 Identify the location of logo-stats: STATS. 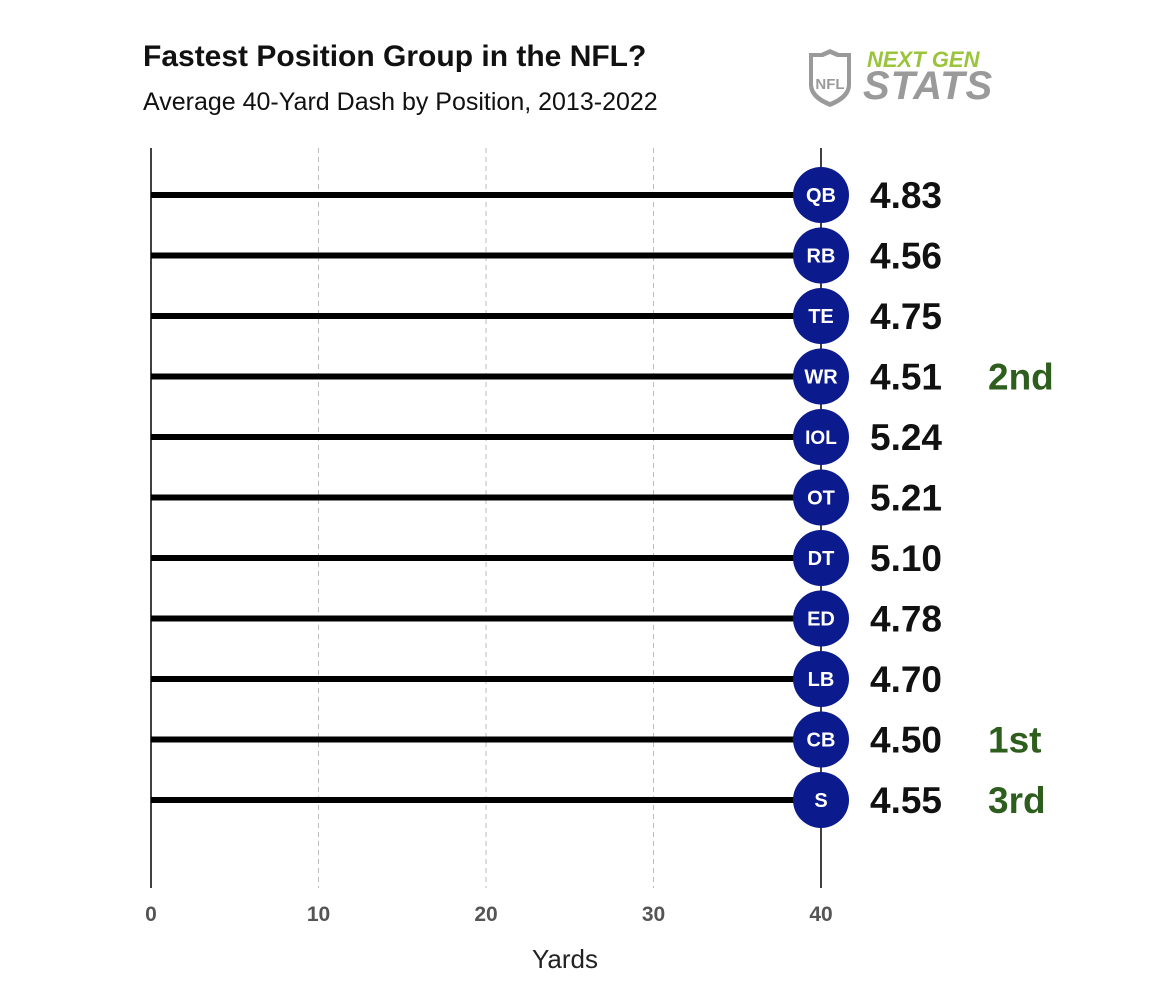
(928, 86).